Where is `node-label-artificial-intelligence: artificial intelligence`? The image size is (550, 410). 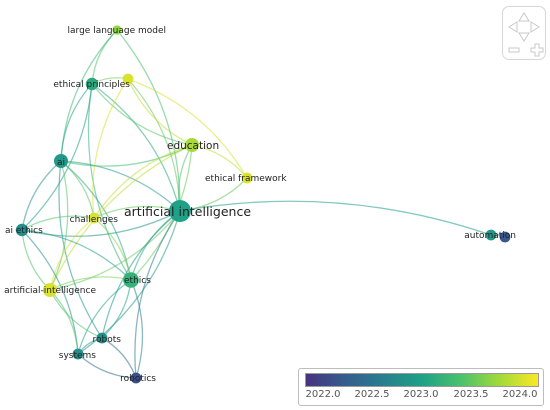 node-label-artificial-intelligence: artificial intelligence is located at coordinates (187, 211).